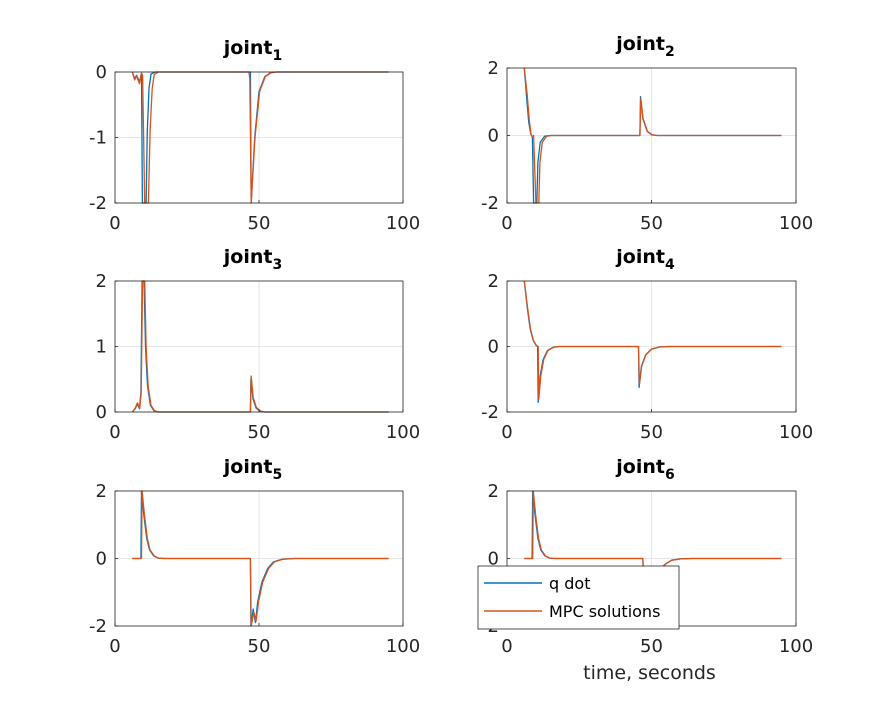  I want to click on subplot-joint-3: 0 50 100 0 1 2 joint3, so click(258, 344).